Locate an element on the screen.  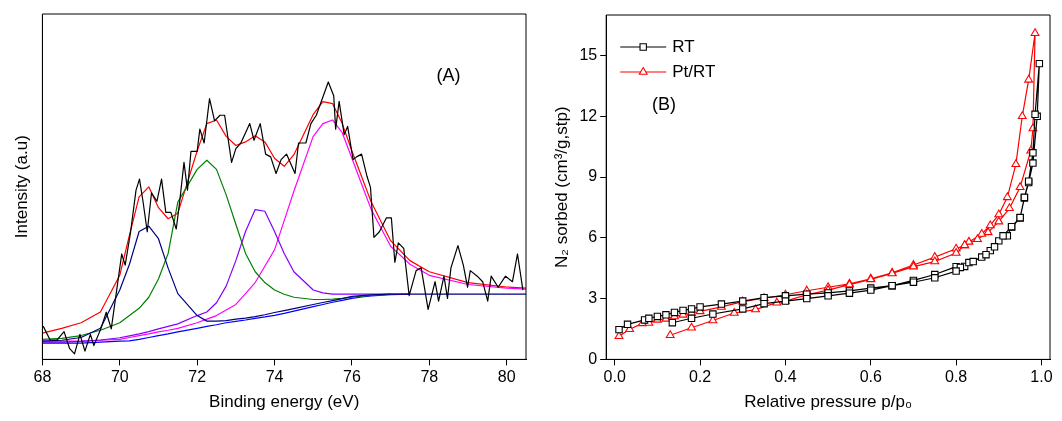
x-tick-label: 70 is located at coordinates (119, 377).